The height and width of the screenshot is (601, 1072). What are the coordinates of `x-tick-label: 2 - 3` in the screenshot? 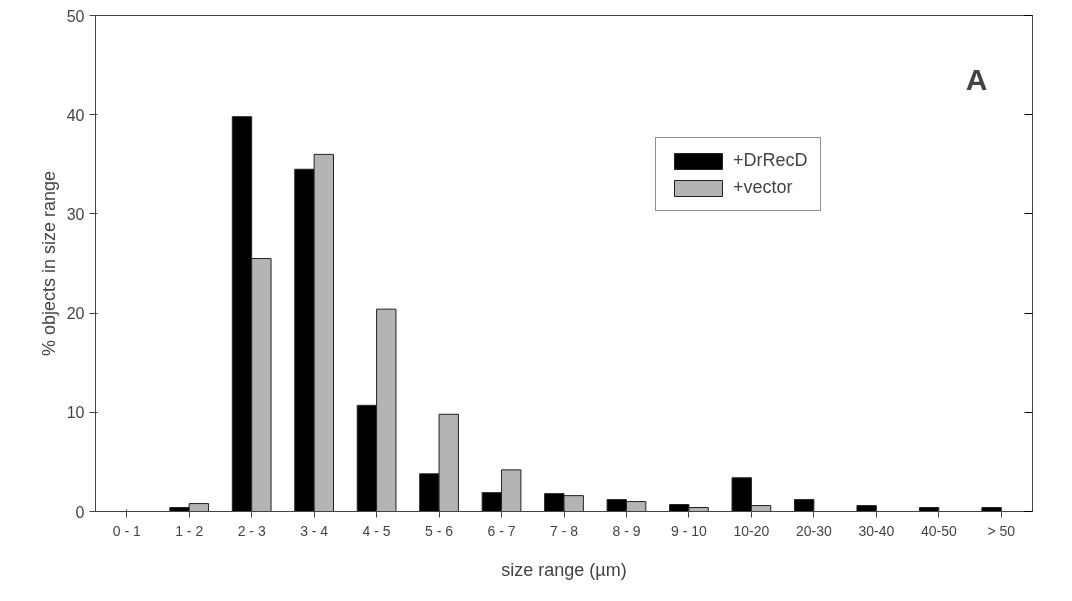 It's located at (251, 530).